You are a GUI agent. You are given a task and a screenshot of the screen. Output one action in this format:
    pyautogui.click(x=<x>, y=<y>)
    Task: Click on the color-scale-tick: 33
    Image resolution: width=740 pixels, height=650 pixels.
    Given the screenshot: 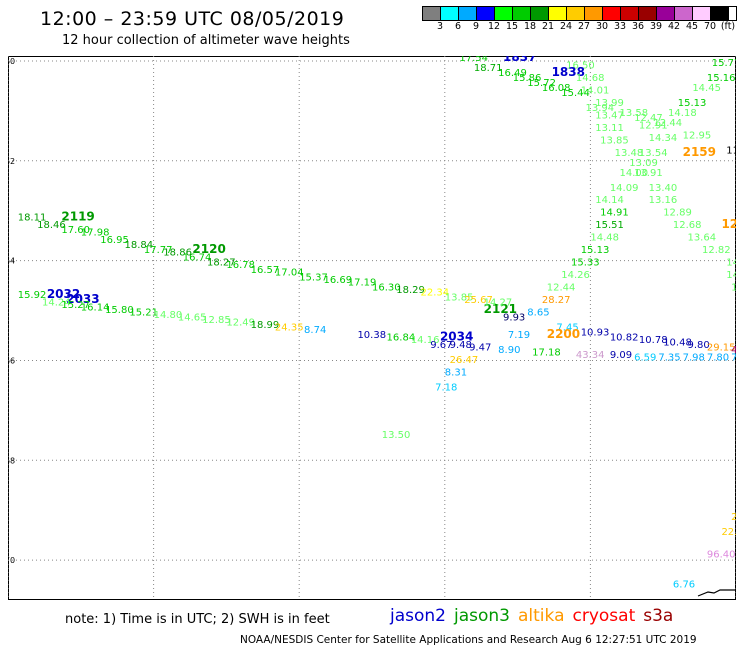 What is the action you would take?
    pyautogui.click(x=620, y=26)
    